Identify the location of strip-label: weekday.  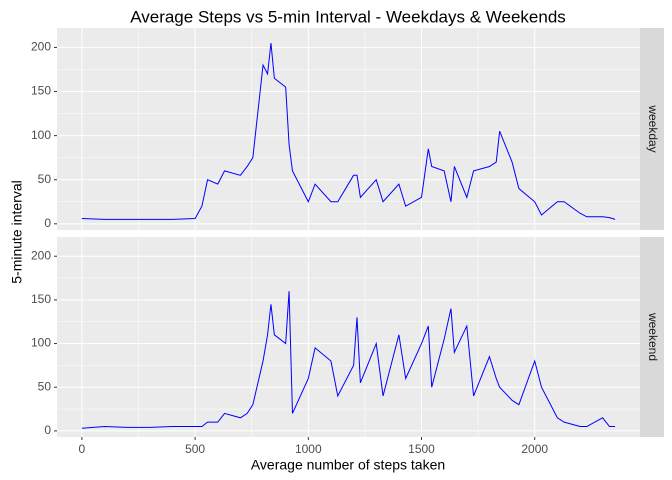
(653, 128).